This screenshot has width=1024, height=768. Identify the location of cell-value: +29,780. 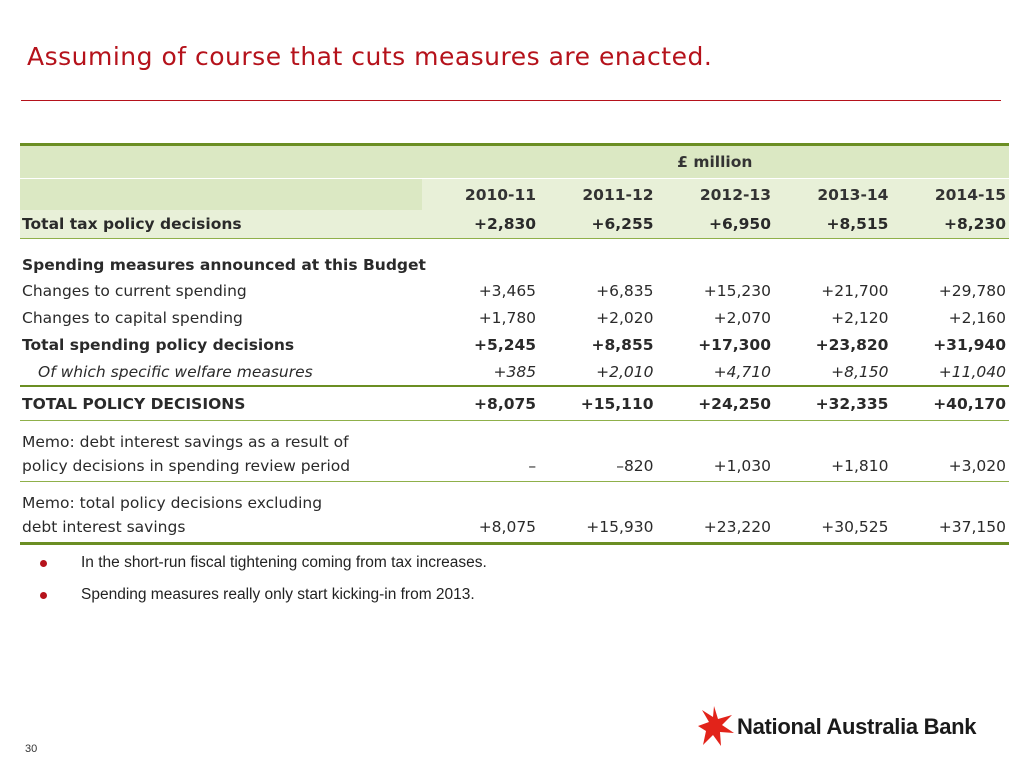
(972, 290).